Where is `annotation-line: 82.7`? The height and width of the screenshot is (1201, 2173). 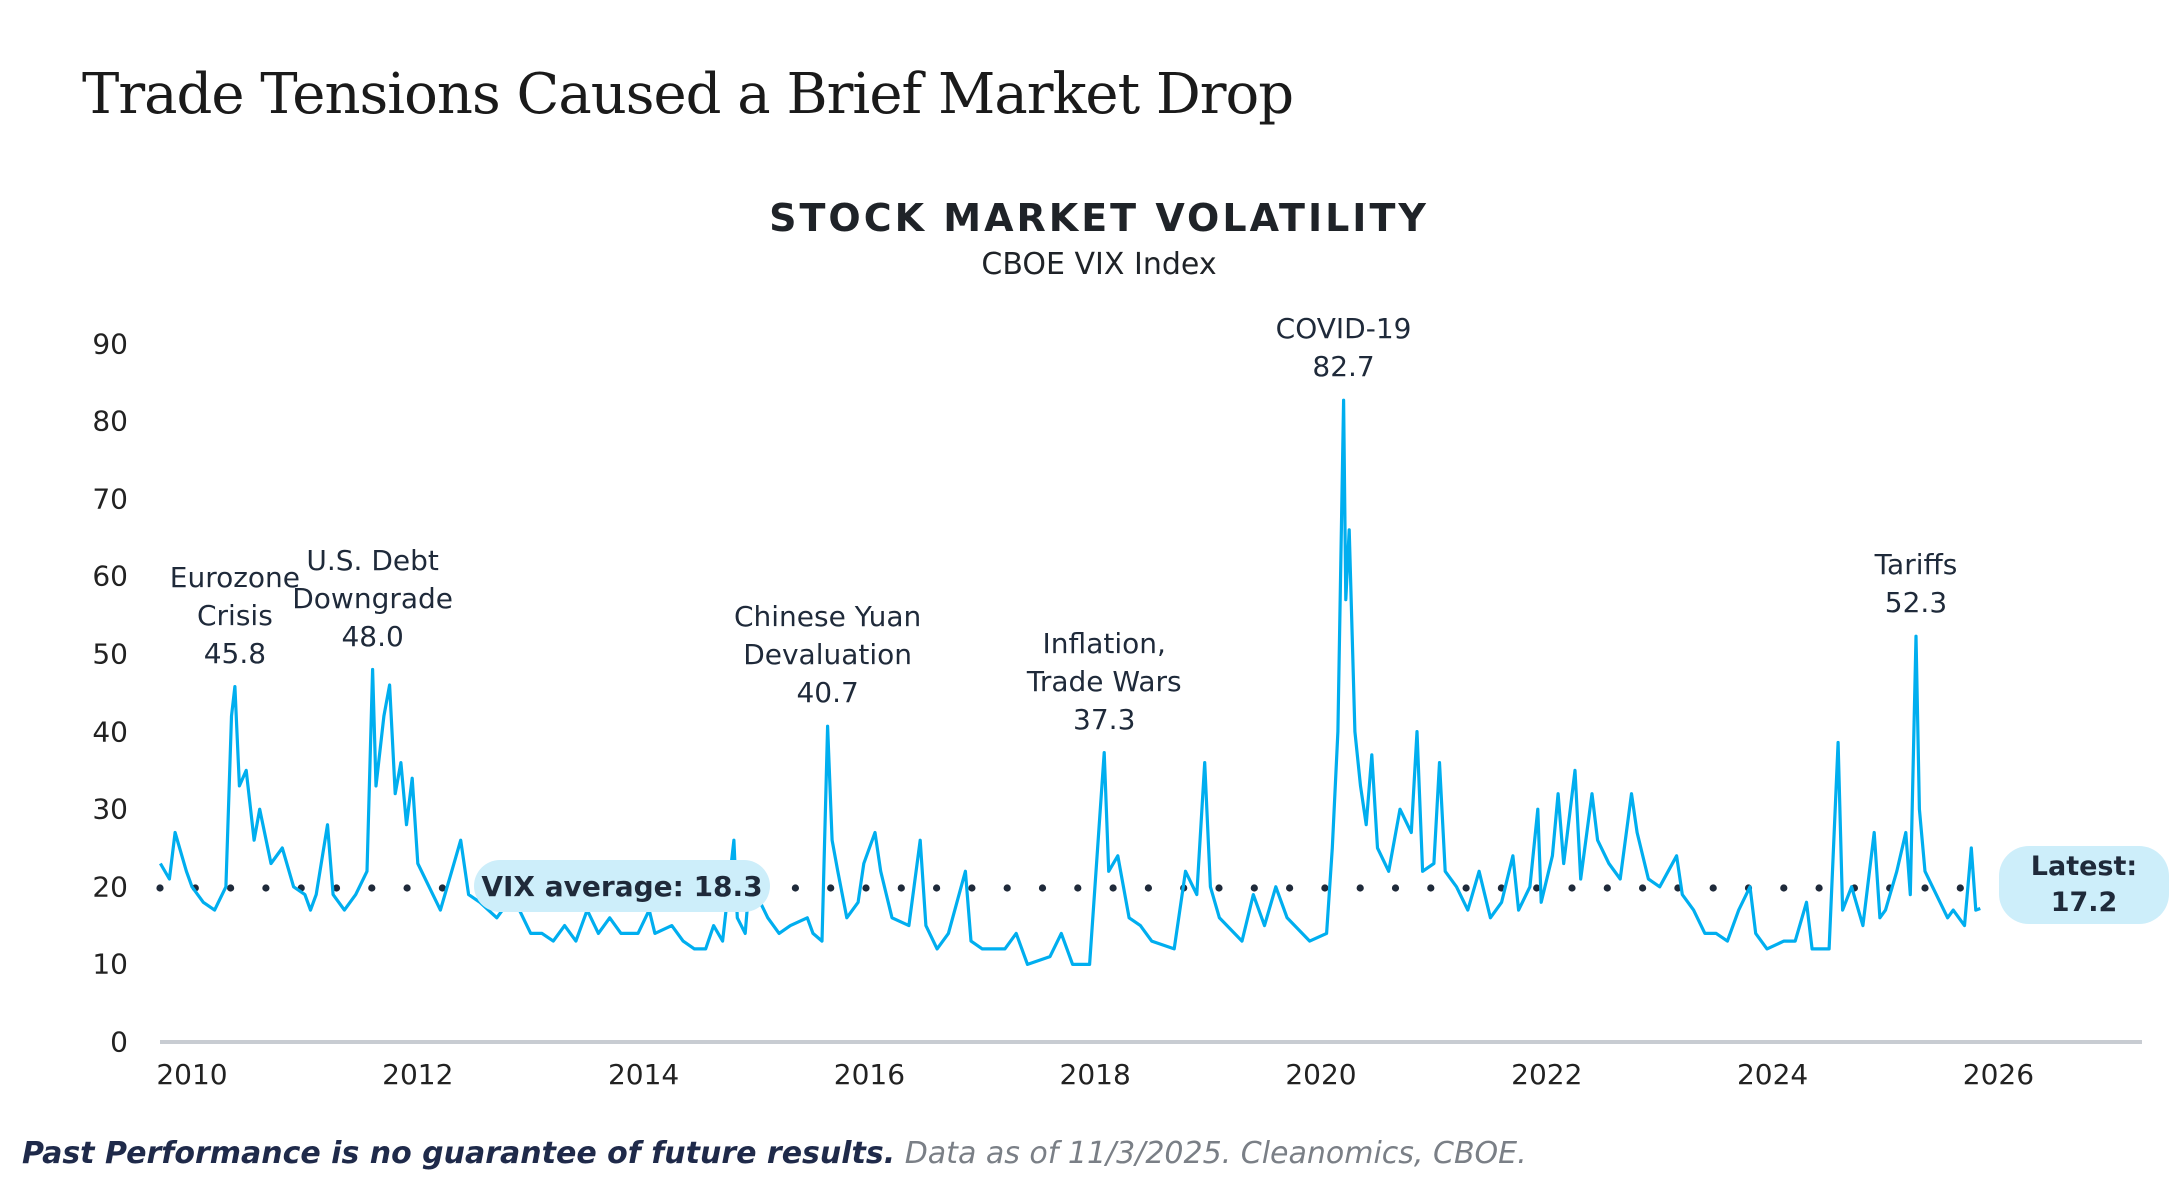 annotation-line: 82.7 is located at coordinates (1343, 367).